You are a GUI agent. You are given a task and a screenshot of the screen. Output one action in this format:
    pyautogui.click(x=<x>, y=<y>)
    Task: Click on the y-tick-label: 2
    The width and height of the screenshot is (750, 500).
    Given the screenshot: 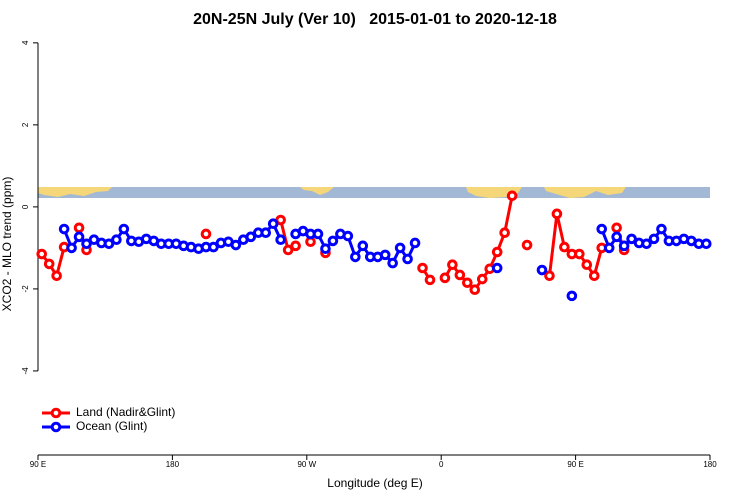 What is the action you would take?
    pyautogui.click(x=25, y=124)
    